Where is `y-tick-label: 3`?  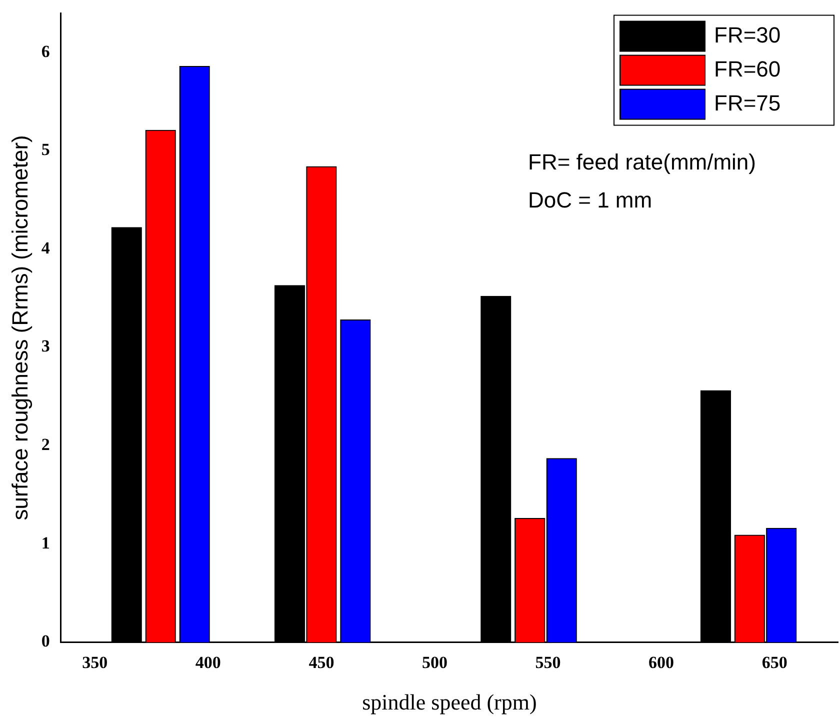
y-tick-label: 3 is located at coordinates (45, 346).